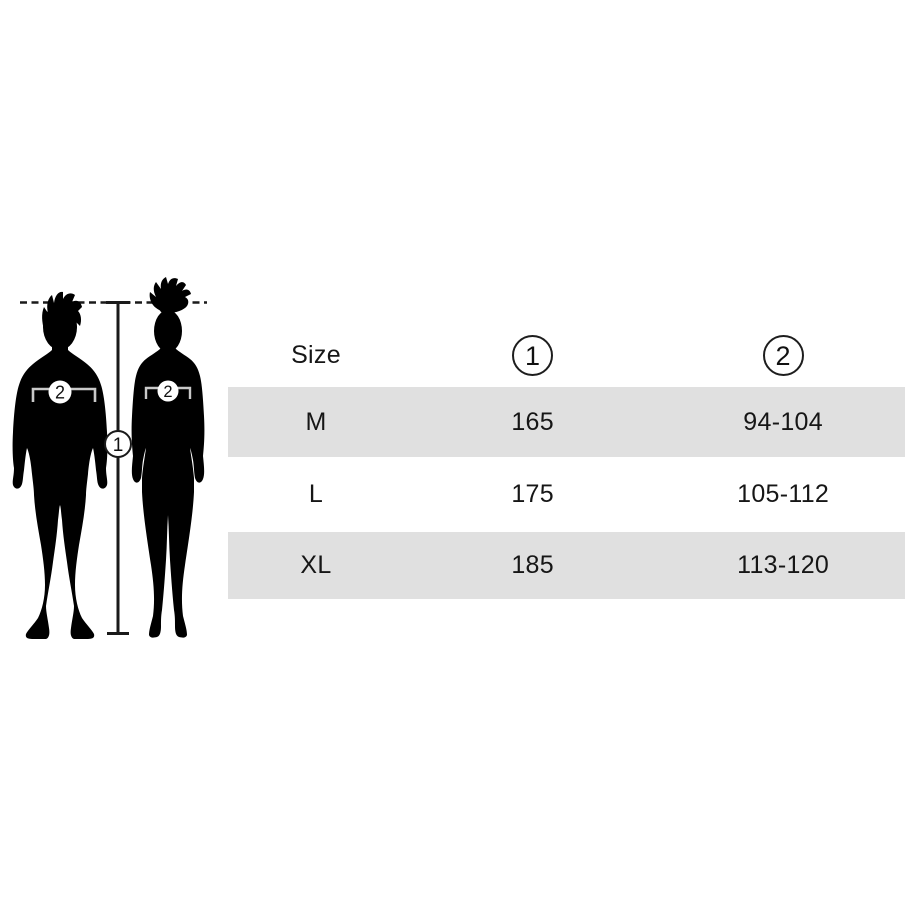  What do you see at coordinates (316, 421) in the screenshot?
I see `cell-size: M` at bounding box center [316, 421].